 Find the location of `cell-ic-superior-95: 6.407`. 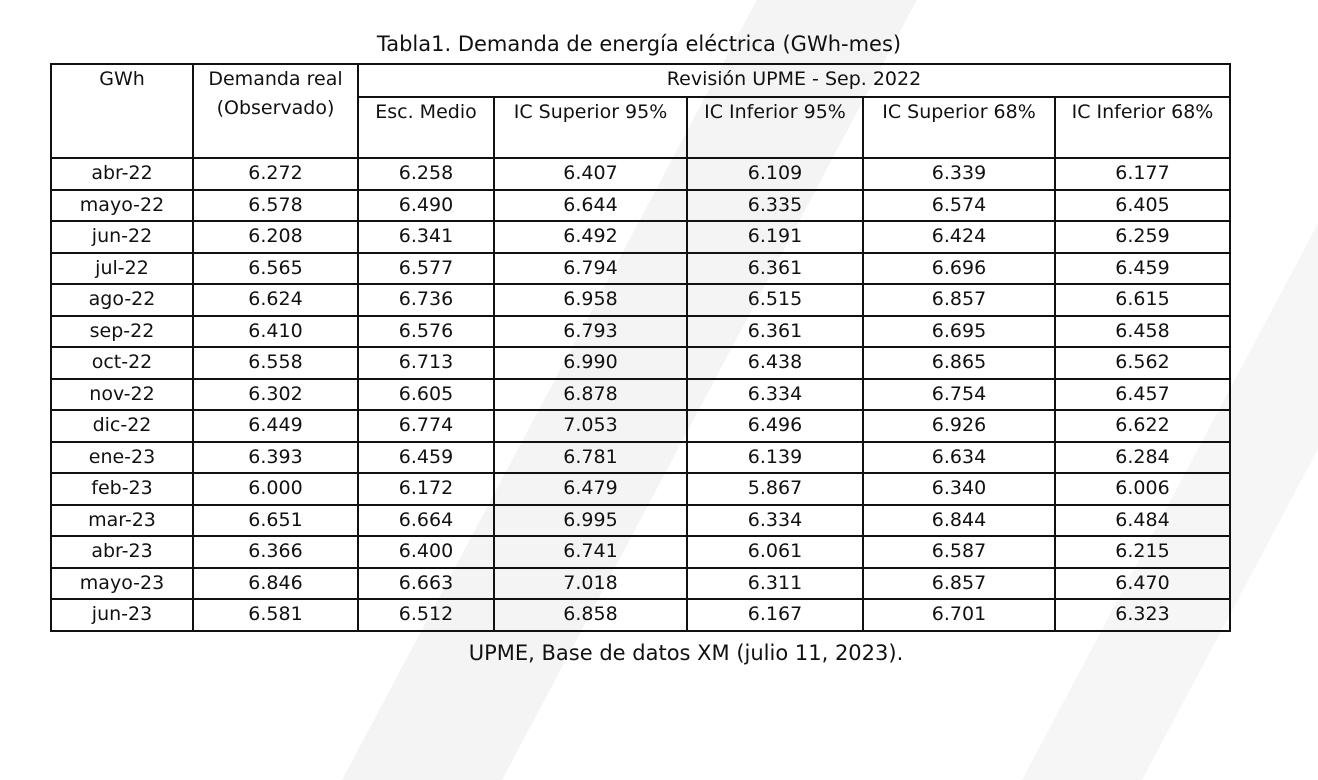

cell-ic-superior-95: 6.407 is located at coordinates (590, 174).